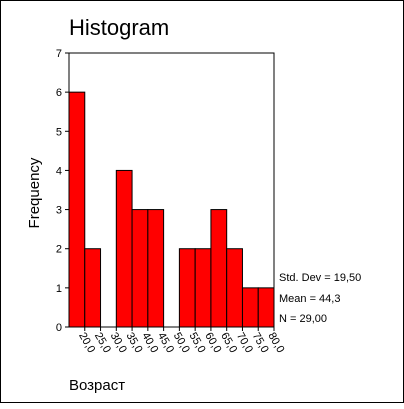 The height and width of the screenshot is (409, 404). Describe the element at coordinates (59, 250) in the screenshot. I see `y-tick-label: 2` at that location.